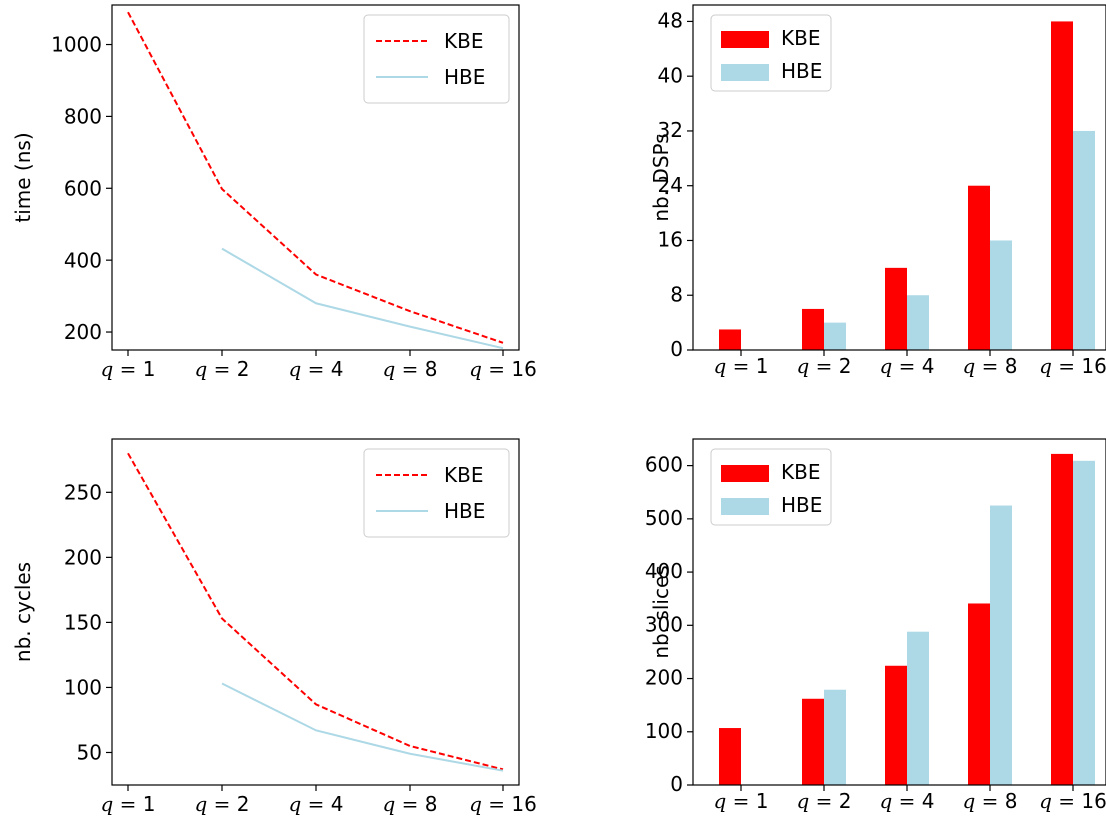  Describe the element at coordinates (23, 177) in the screenshot. I see `y-axis-label: time (ns)` at that location.